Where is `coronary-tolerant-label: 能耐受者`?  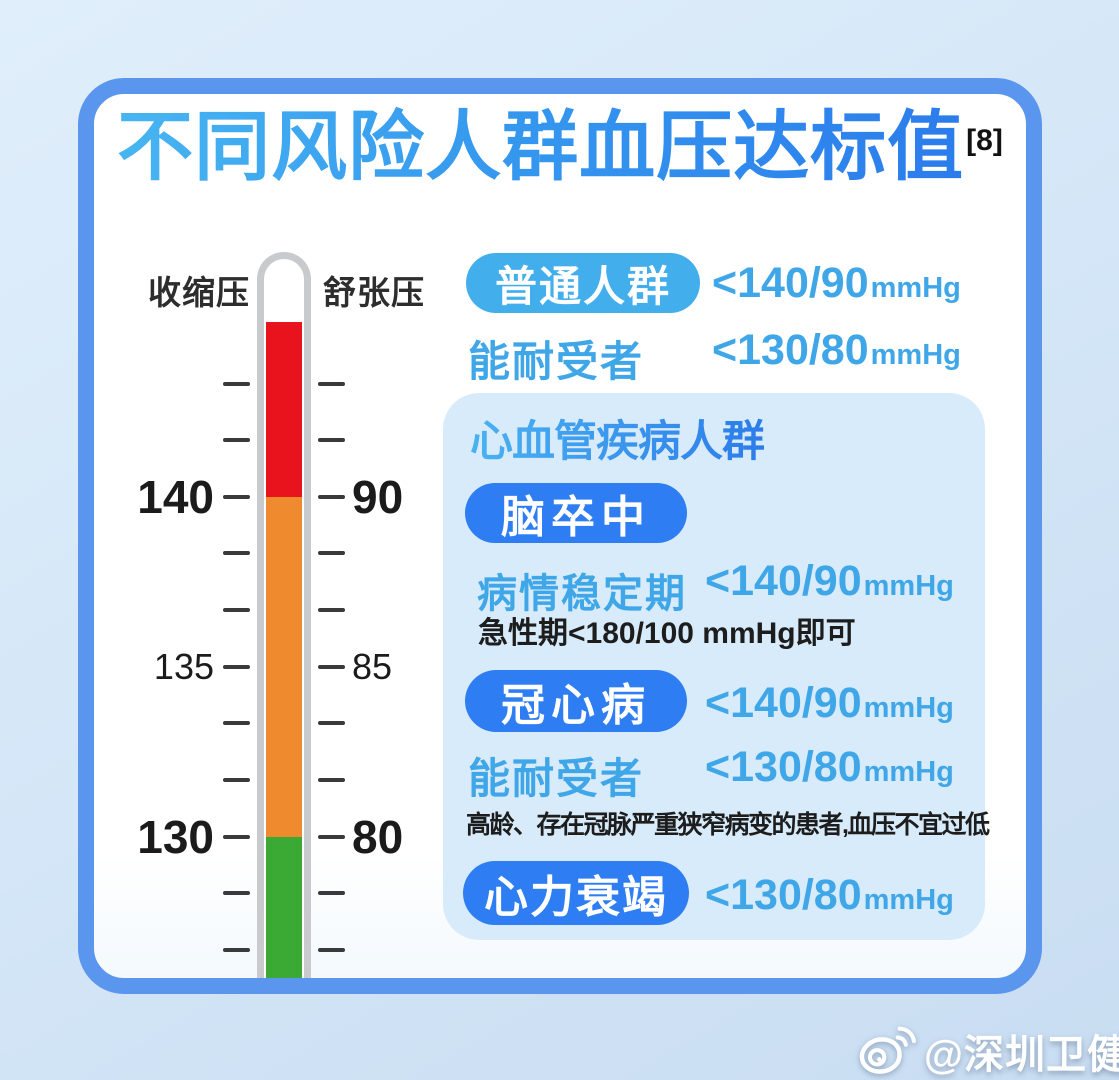
coronary-tolerant-label: 能耐受者 is located at coordinates (556, 778).